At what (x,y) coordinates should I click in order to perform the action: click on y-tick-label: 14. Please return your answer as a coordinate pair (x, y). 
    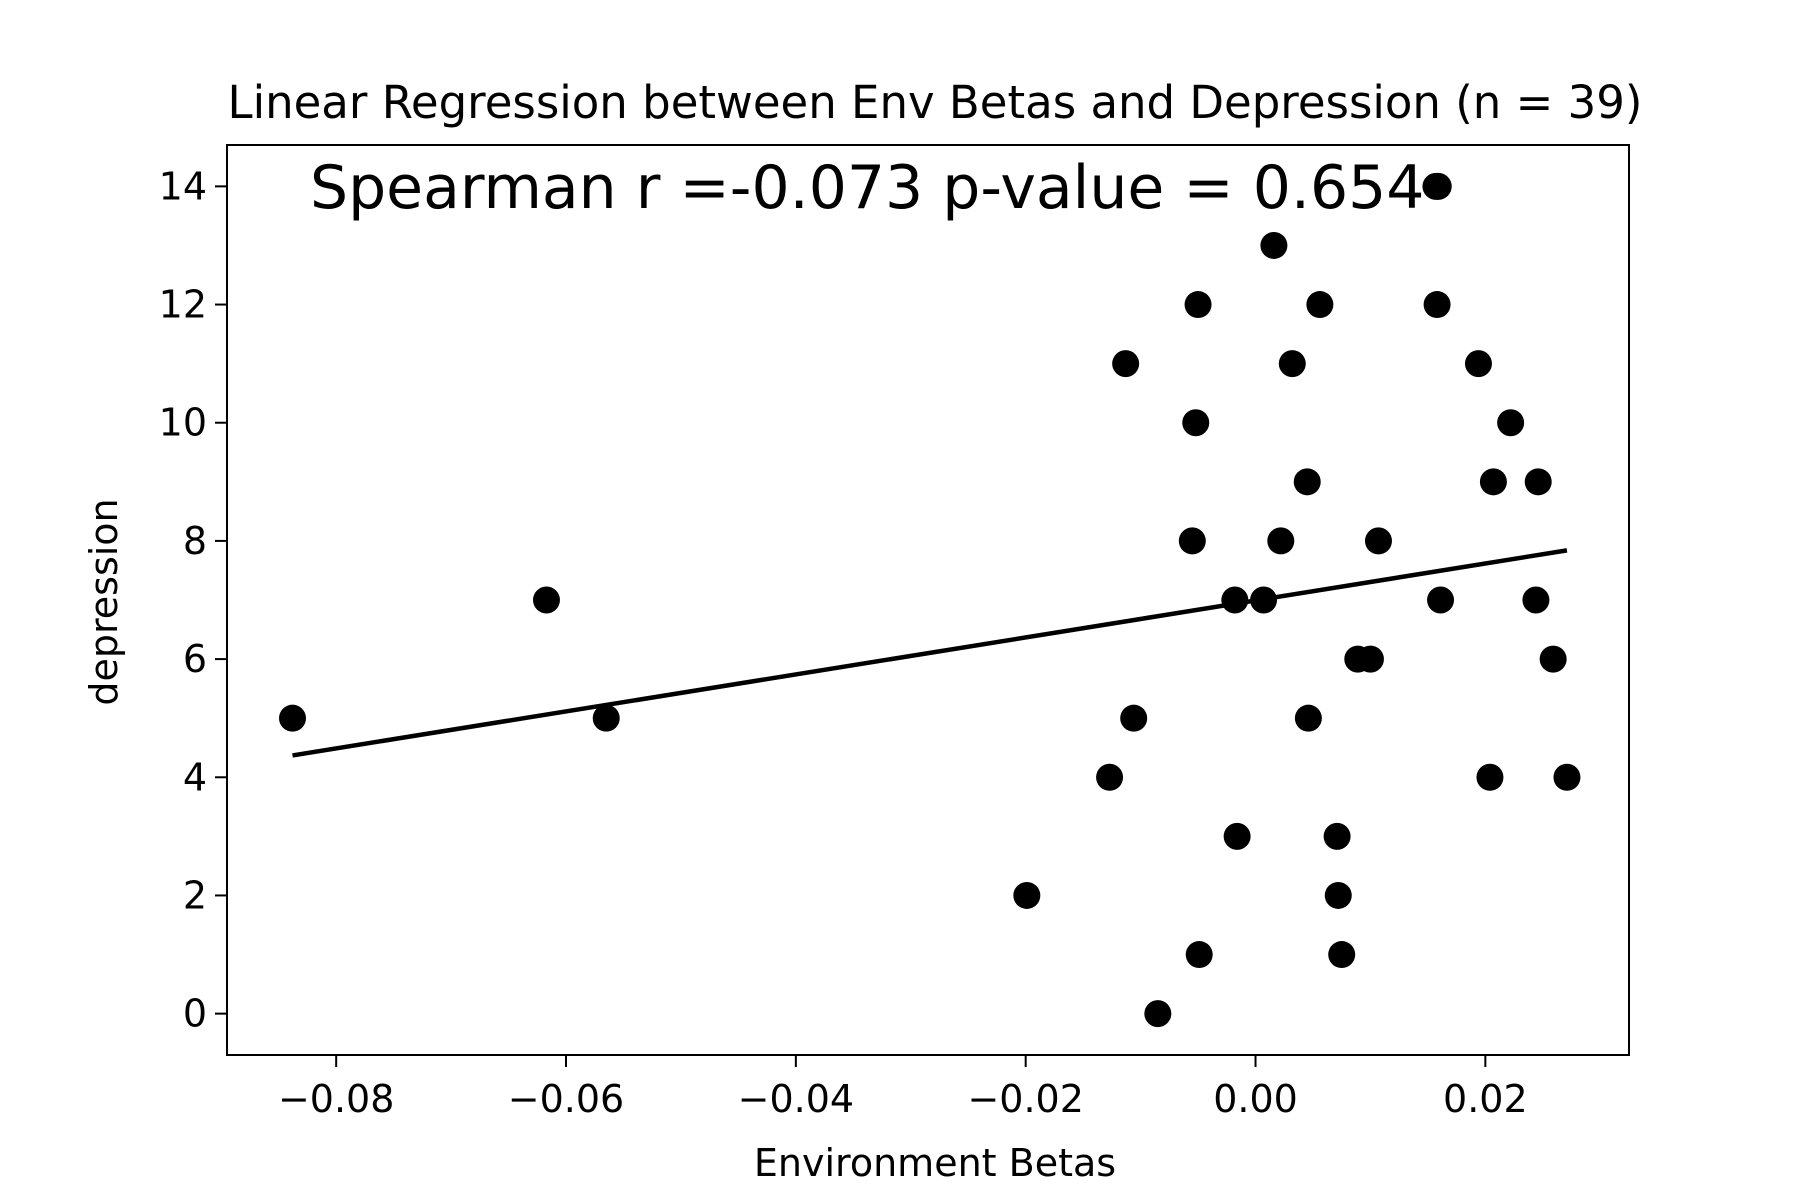
    Looking at the image, I should click on (183, 186).